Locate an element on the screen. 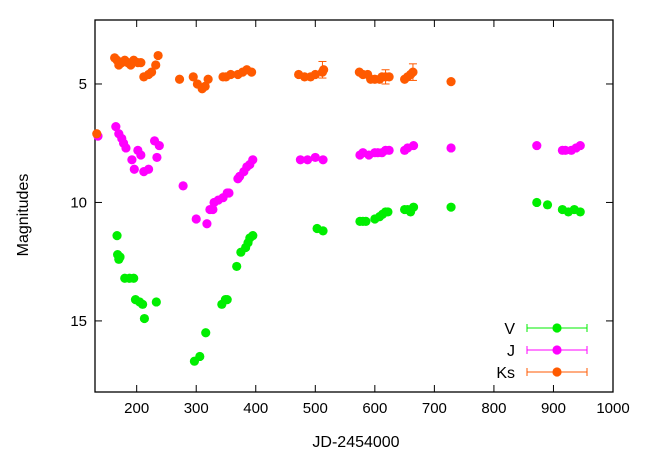 This screenshot has height=455, width=648. legend: VJ Ks is located at coordinates (542, 351).